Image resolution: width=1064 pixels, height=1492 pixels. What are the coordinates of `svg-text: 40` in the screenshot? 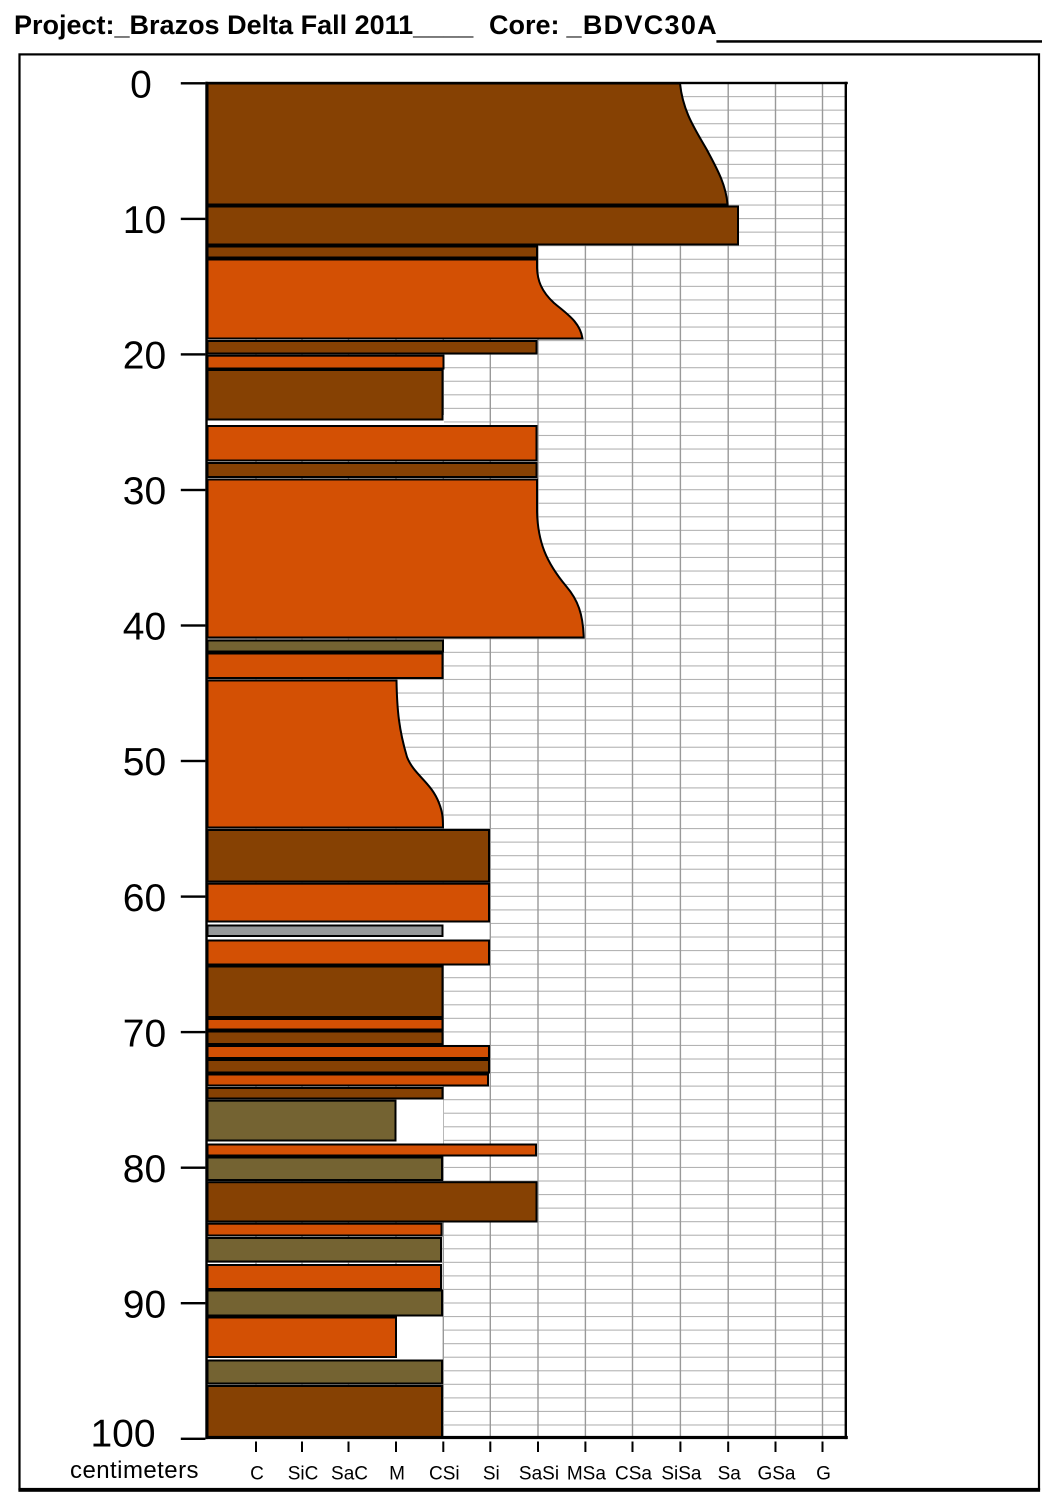 It's located at (144, 627).